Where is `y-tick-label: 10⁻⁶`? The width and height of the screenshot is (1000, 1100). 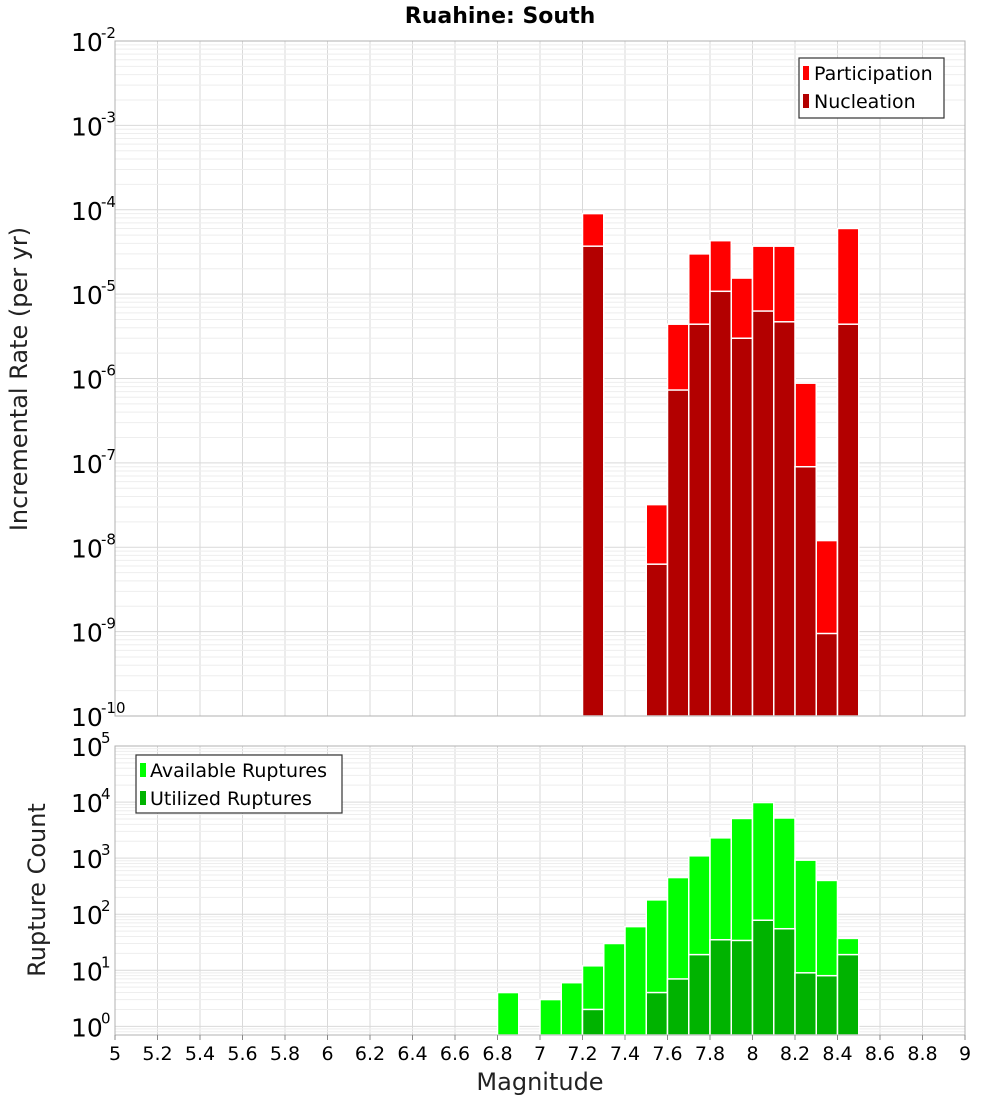
y-tick-label: 10⁻⁶ is located at coordinates (93, 378).